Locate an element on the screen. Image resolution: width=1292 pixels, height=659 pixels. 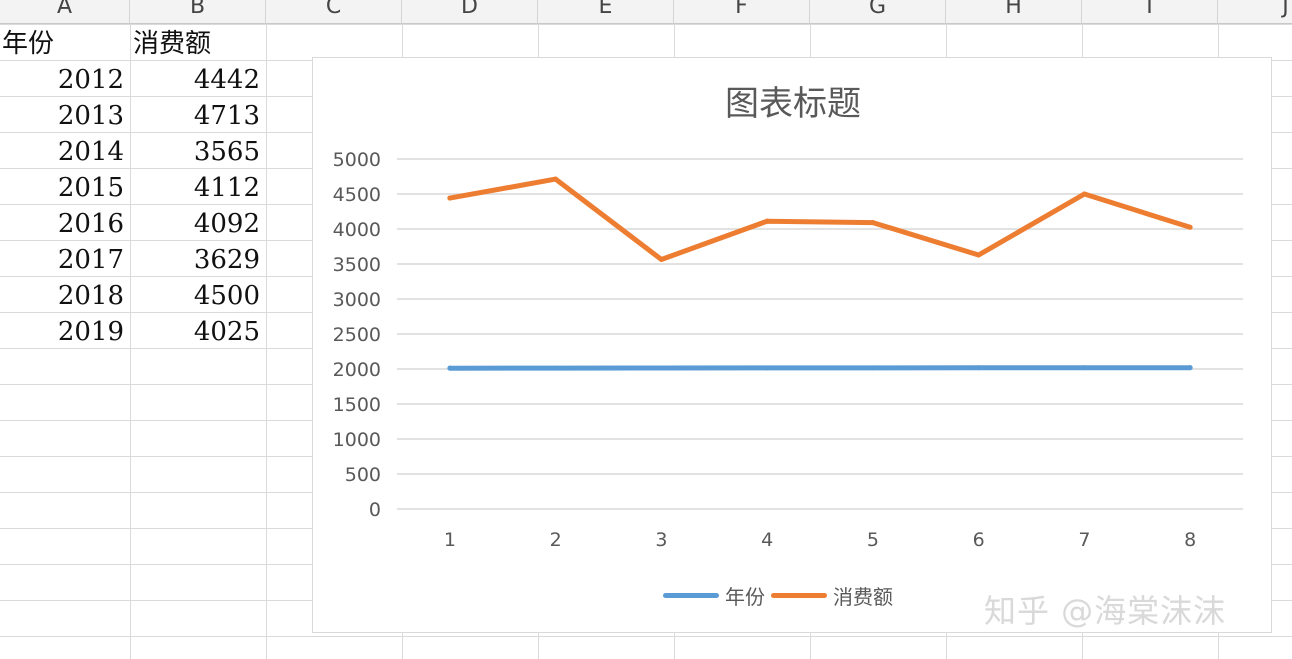
column-header-c: C is located at coordinates (334, 12).